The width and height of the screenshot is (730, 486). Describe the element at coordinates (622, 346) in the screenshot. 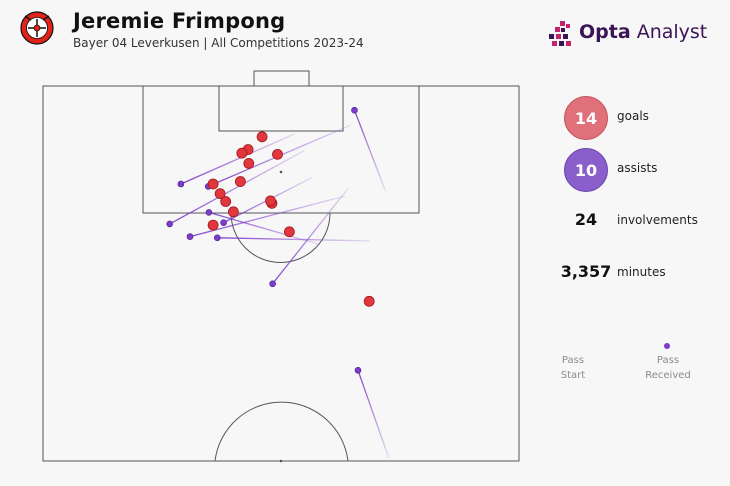

I see `legend-arrow` at that location.